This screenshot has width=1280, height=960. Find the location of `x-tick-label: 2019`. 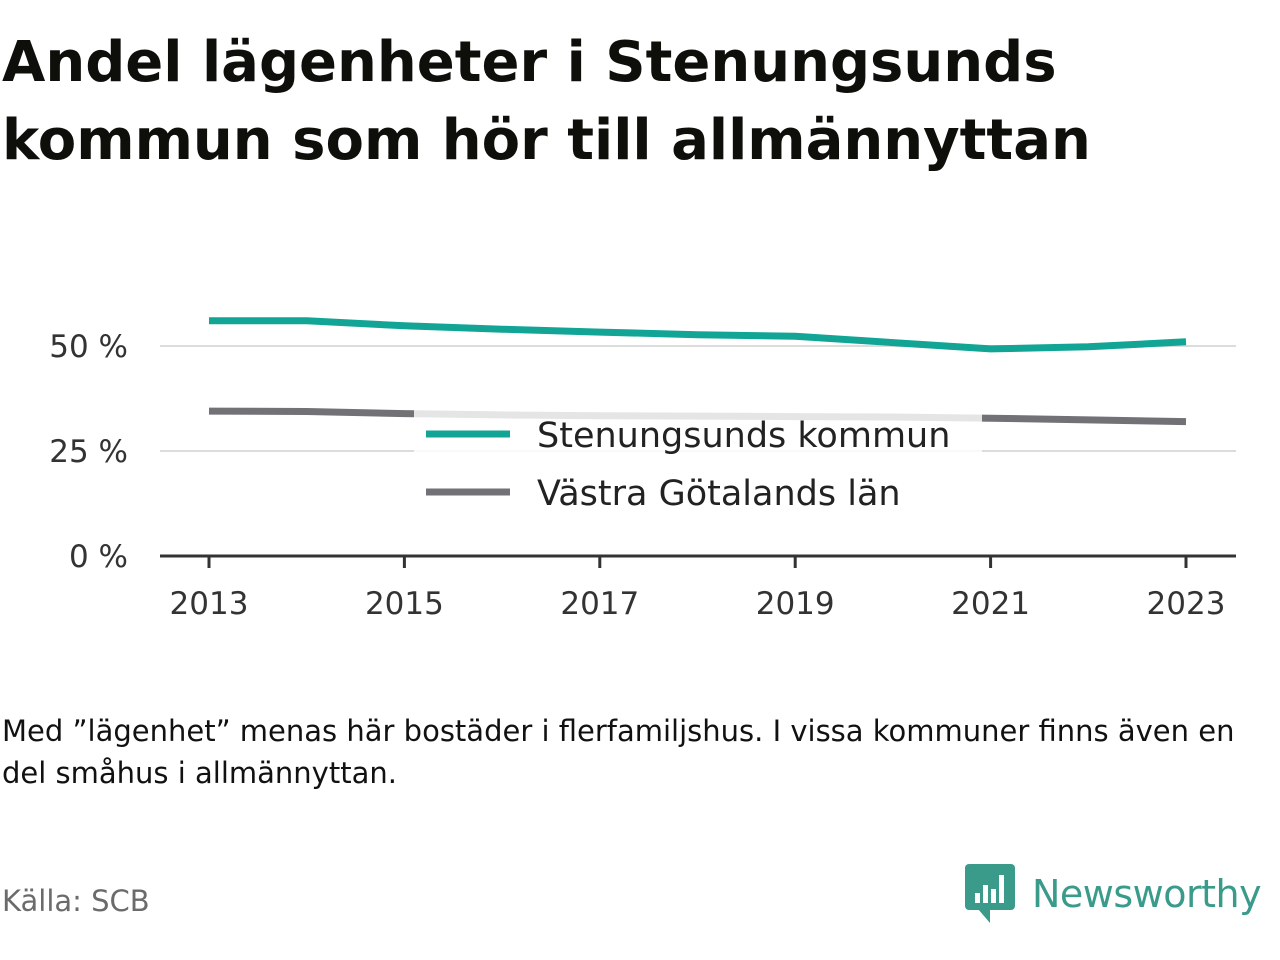

x-tick-label: 2019 is located at coordinates (795, 604).